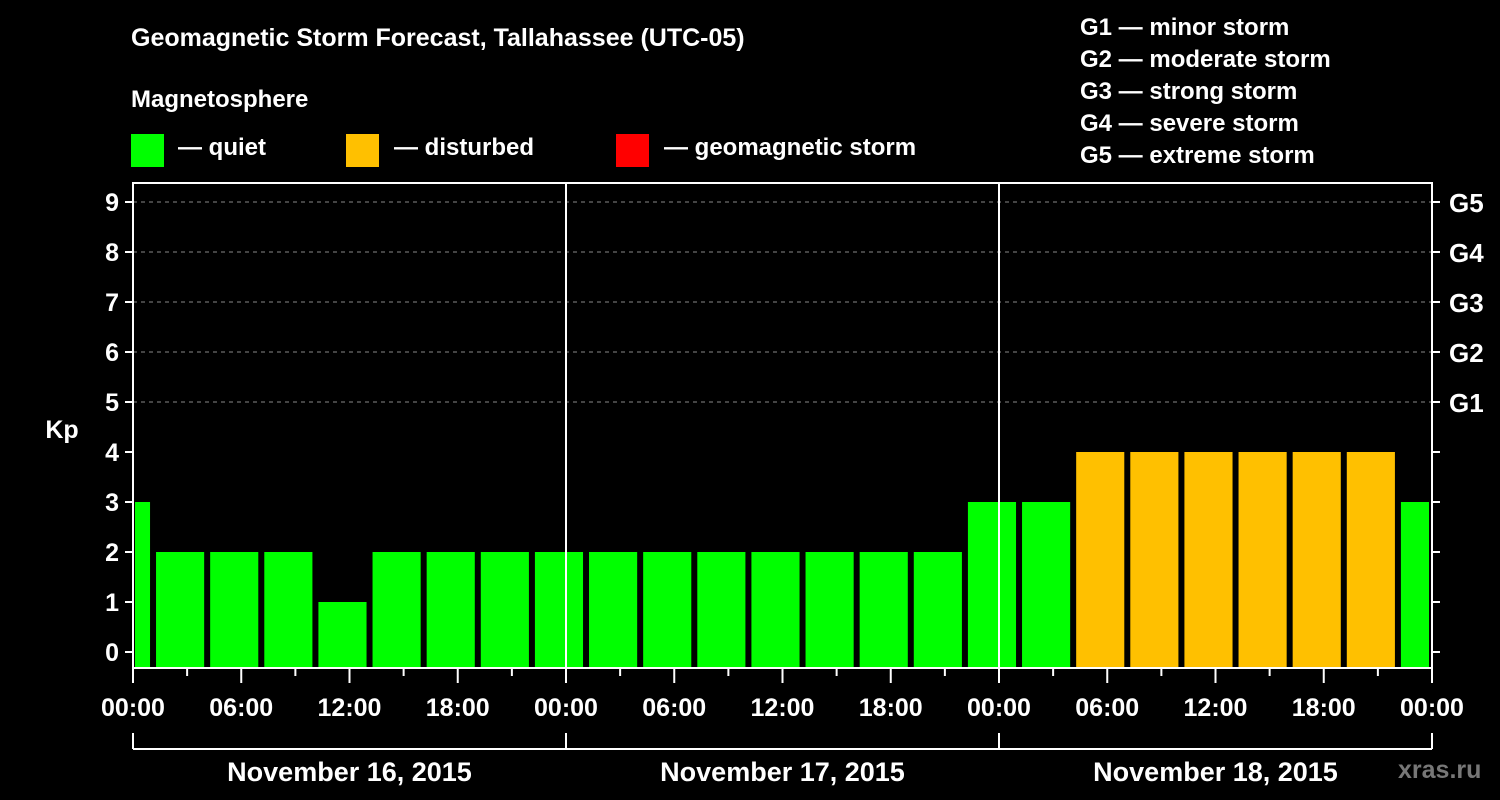 The height and width of the screenshot is (800, 1500). What do you see at coordinates (112, 203) in the screenshot?
I see `y-tick-label: 9` at bounding box center [112, 203].